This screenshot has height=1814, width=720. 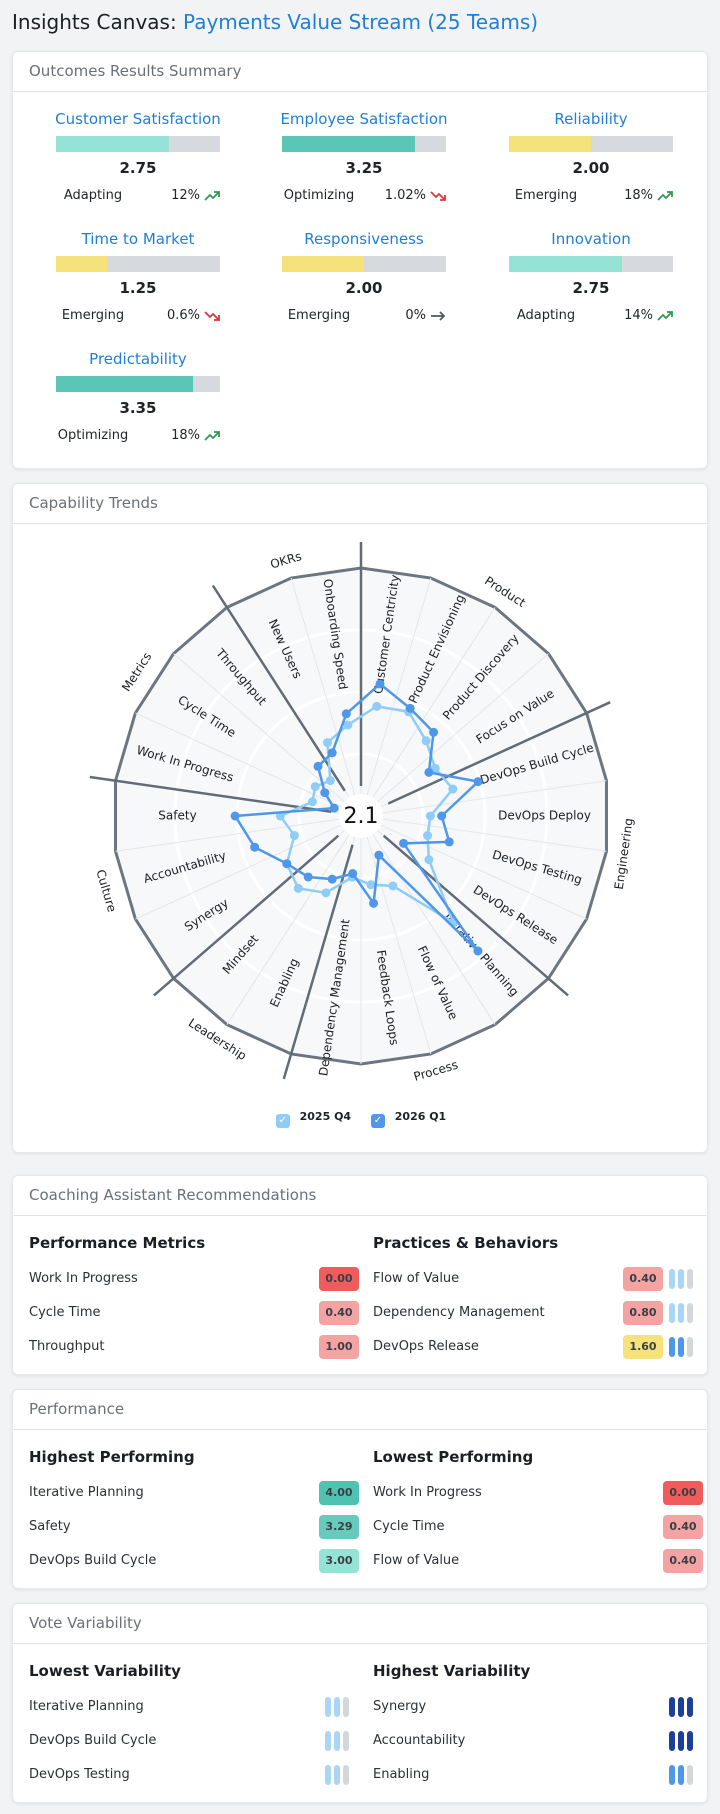 I want to click on list-item: Safety 3.29, so click(x=194, y=1529).